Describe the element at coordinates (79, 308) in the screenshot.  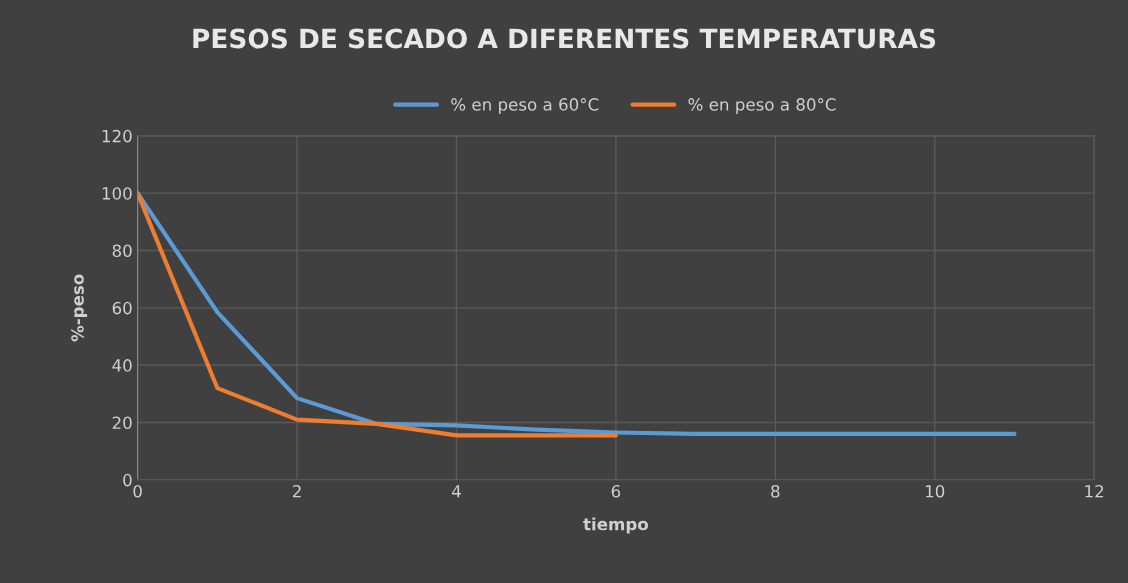
I see `y-axis-title: %-peso` at that location.